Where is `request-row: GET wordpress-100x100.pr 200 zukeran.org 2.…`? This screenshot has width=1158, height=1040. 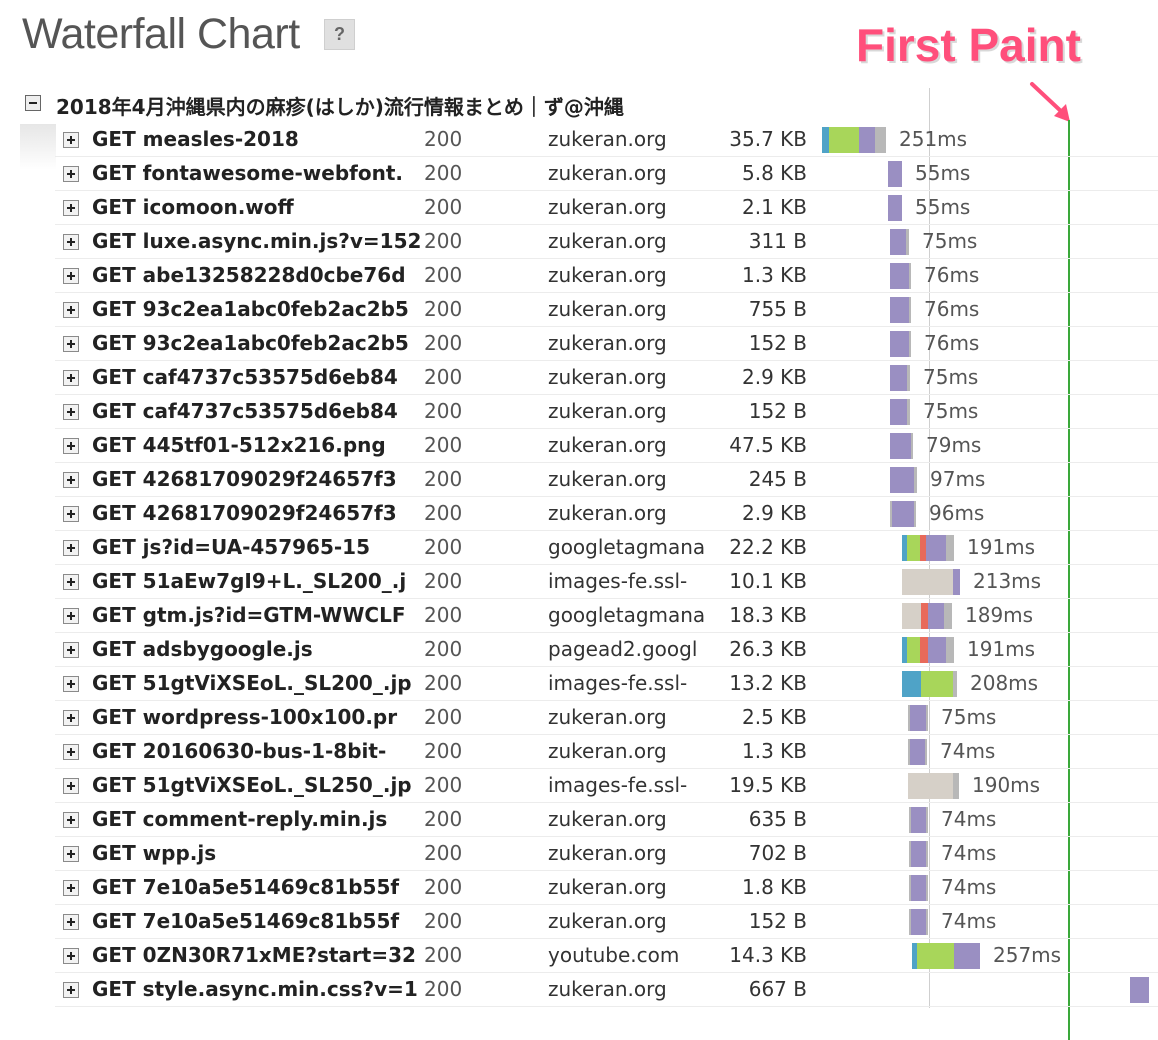
request-row: GET wordpress-100x100.pr 200 zukeran.org 2.… is located at coordinates (606, 718).